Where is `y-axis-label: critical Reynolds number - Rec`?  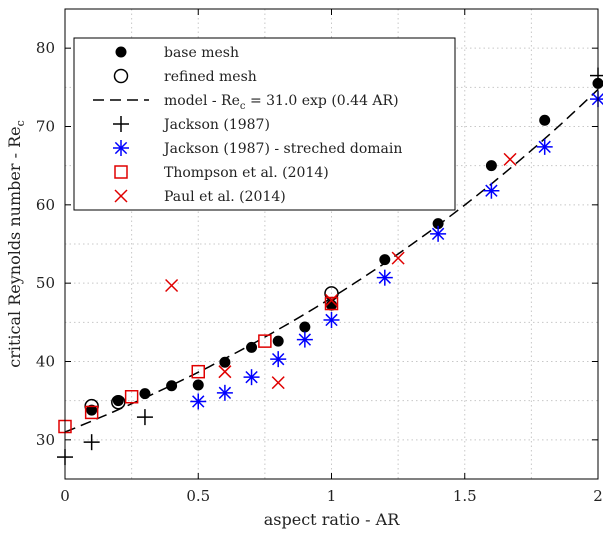 y-axis-label: critical Reynolds number - Rec is located at coordinates (16, 244).